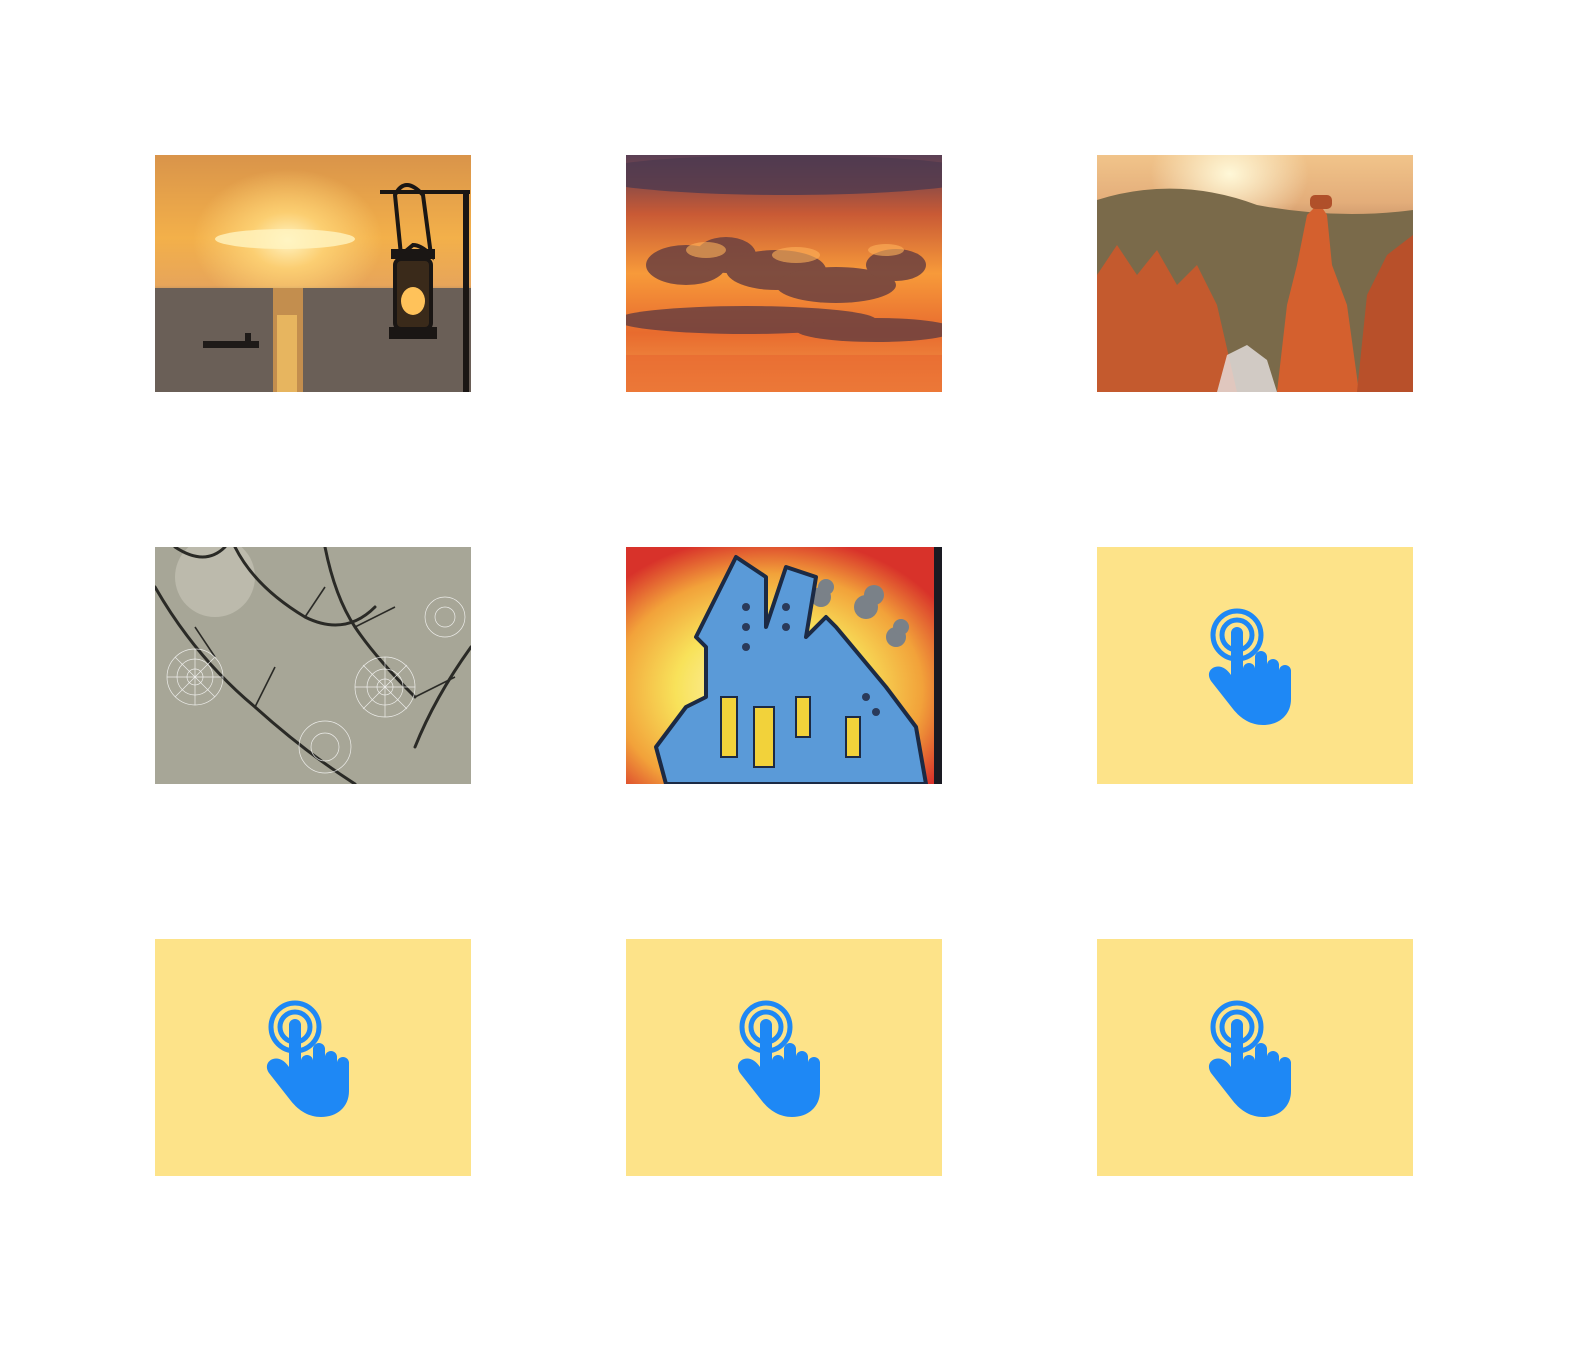 The image size is (1588, 1348). I want to click on image-tile-spiderwebs-branches, so click(313, 665).